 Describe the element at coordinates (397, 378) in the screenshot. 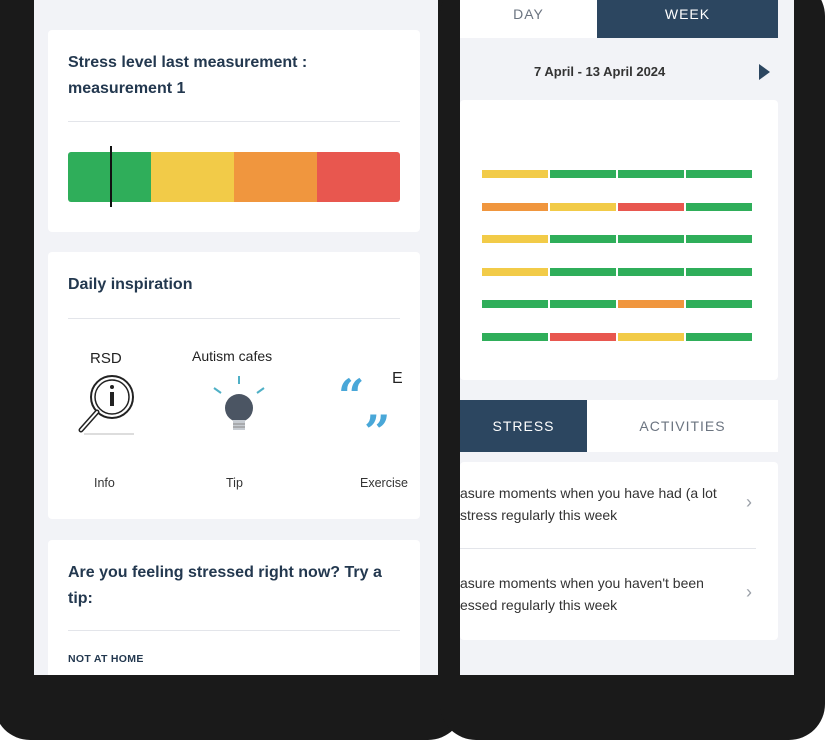

I see `inspiration-item-title: E` at that location.